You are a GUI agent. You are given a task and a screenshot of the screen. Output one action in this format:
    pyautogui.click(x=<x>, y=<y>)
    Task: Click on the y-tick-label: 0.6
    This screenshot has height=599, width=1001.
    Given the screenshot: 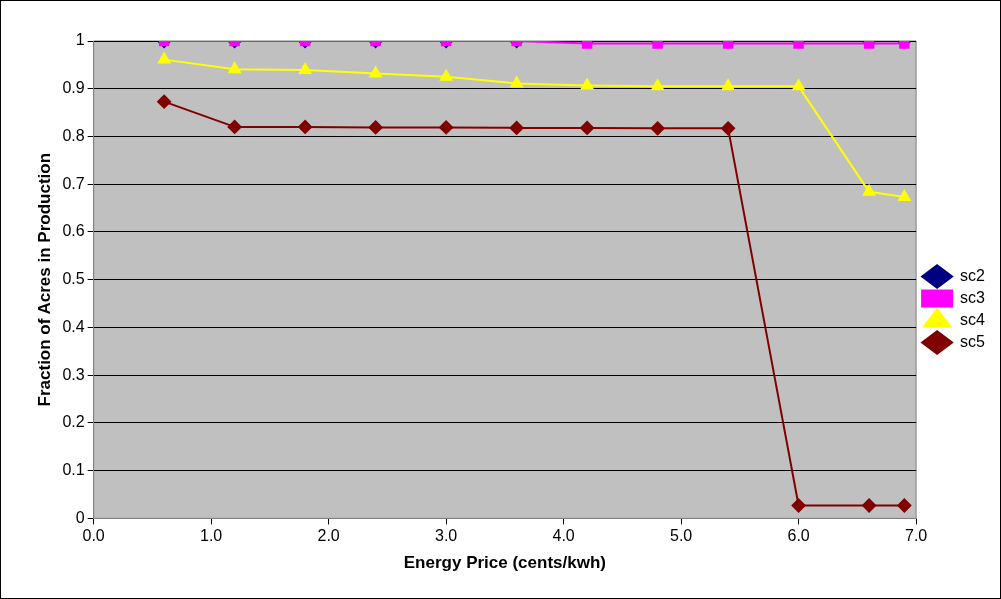 What is the action you would take?
    pyautogui.click(x=73, y=231)
    